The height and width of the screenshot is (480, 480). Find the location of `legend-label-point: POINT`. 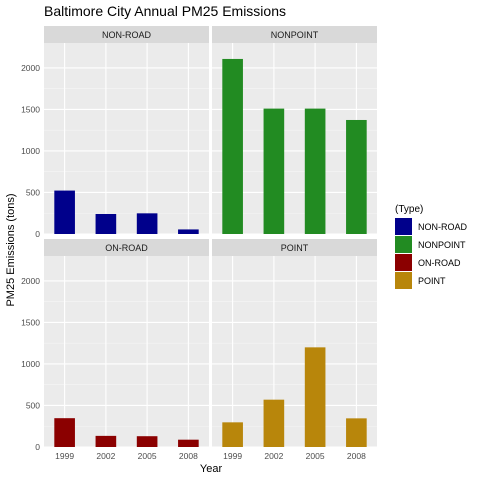

legend-label-point: POINT is located at coordinates (432, 281).